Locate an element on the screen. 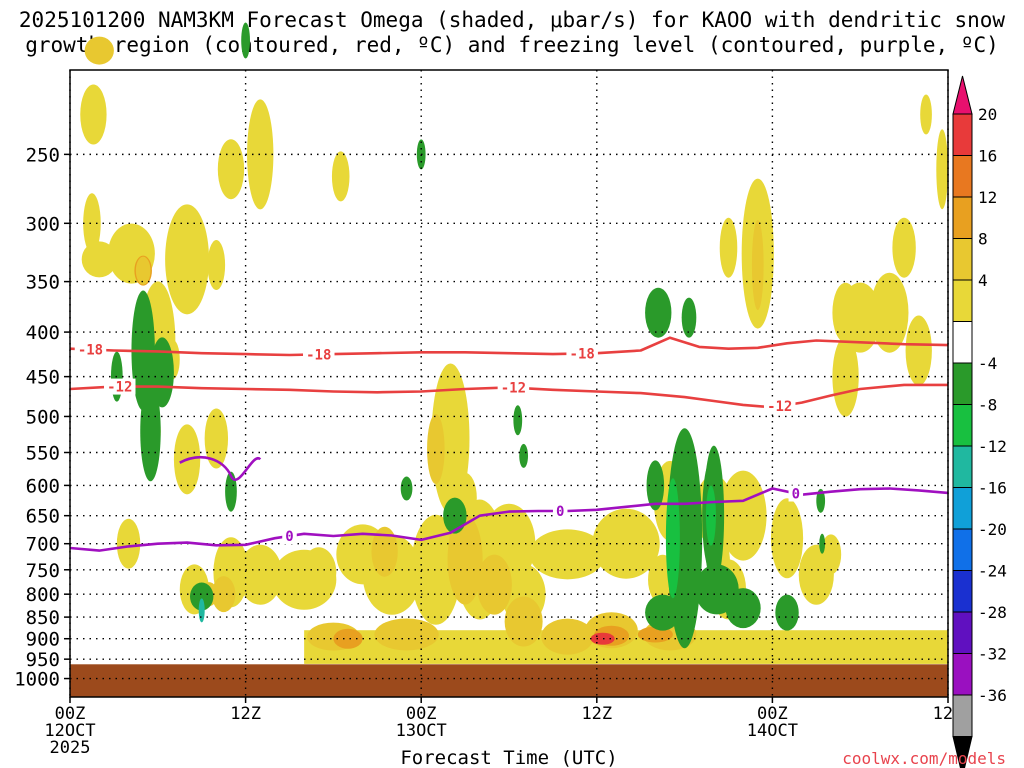  x-tick-label-0-2: 12OCT is located at coordinates (69, 731).